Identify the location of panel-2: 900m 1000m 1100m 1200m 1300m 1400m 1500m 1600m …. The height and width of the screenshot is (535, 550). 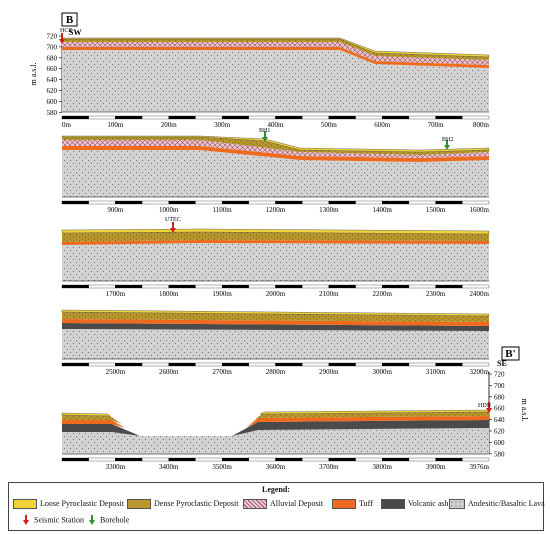
(275, 171).